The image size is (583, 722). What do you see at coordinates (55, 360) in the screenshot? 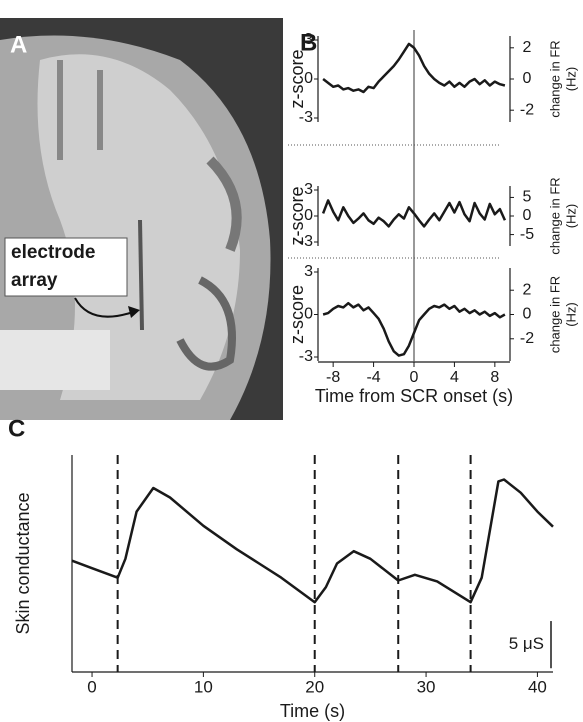
I see `bright-region` at bounding box center [55, 360].